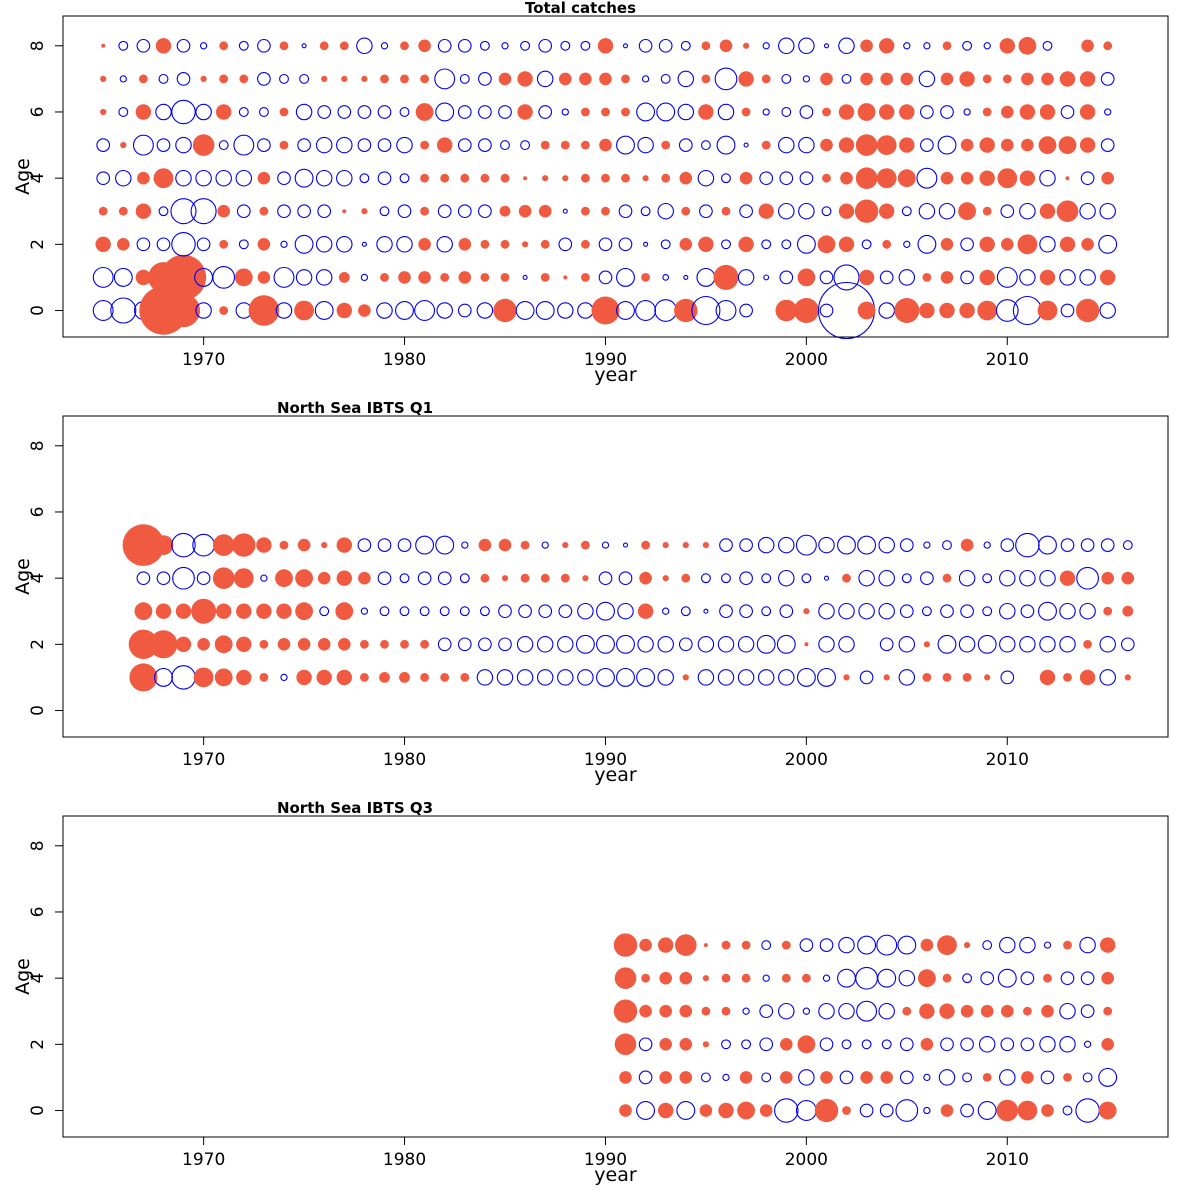  What do you see at coordinates (23, 976) in the screenshot?
I see `y-axis-label: Age` at bounding box center [23, 976].